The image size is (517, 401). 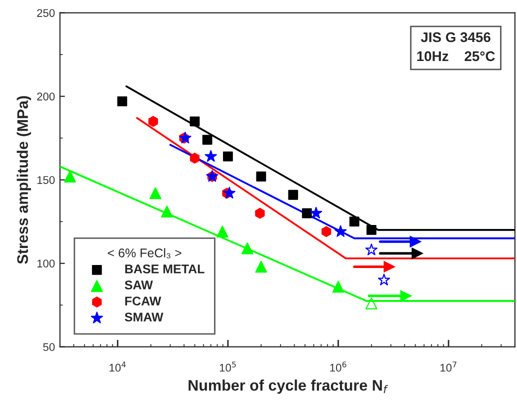 What do you see at coordinates (24, 180) in the screenshot?
I see `y-axis-title: Stress amplitude (MPa)` at bounding box center [24, 180].